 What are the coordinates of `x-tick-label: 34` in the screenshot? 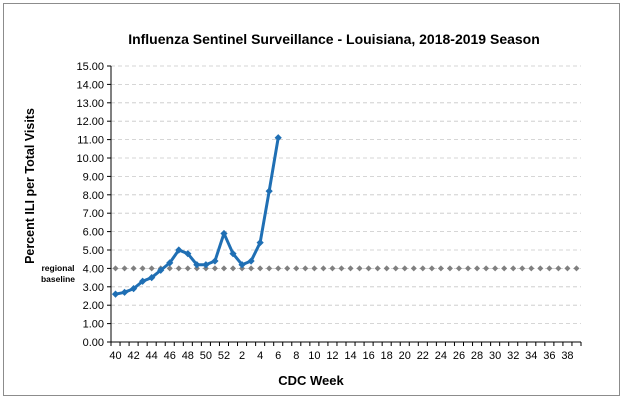 It's located at (531, 356).